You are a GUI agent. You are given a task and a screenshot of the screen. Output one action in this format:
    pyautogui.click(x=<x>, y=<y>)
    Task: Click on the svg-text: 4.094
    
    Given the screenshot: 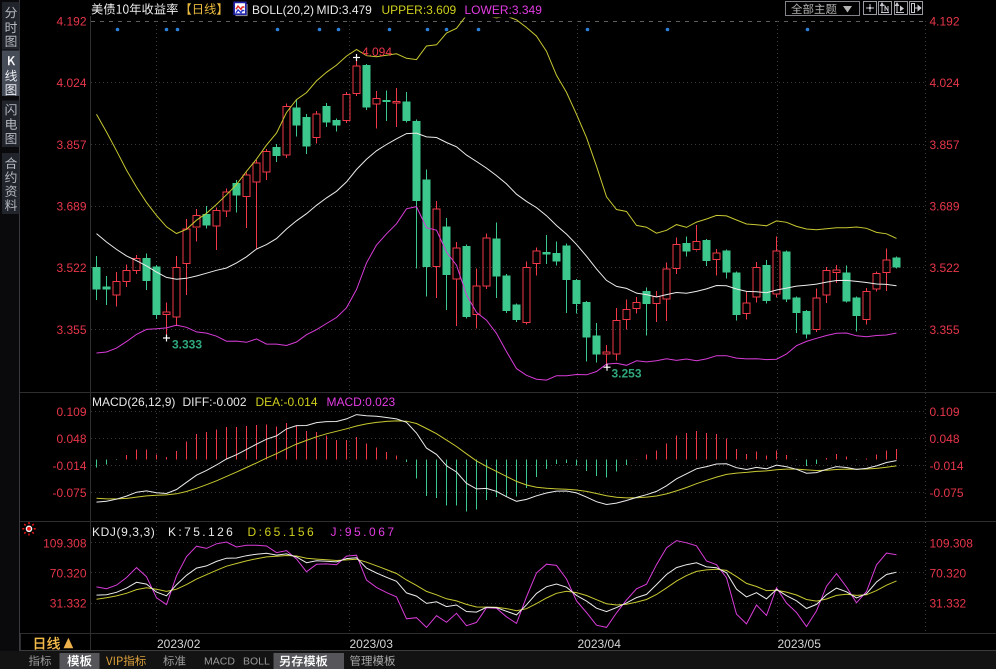 What is the action you would take?
    pyautogui.click(x=377, y=52)
    